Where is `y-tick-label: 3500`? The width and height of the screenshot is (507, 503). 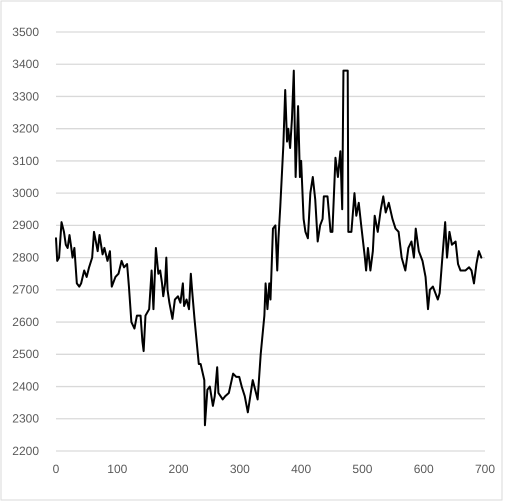
y-tick-label: 3500 is located at coordinates (26, 31).